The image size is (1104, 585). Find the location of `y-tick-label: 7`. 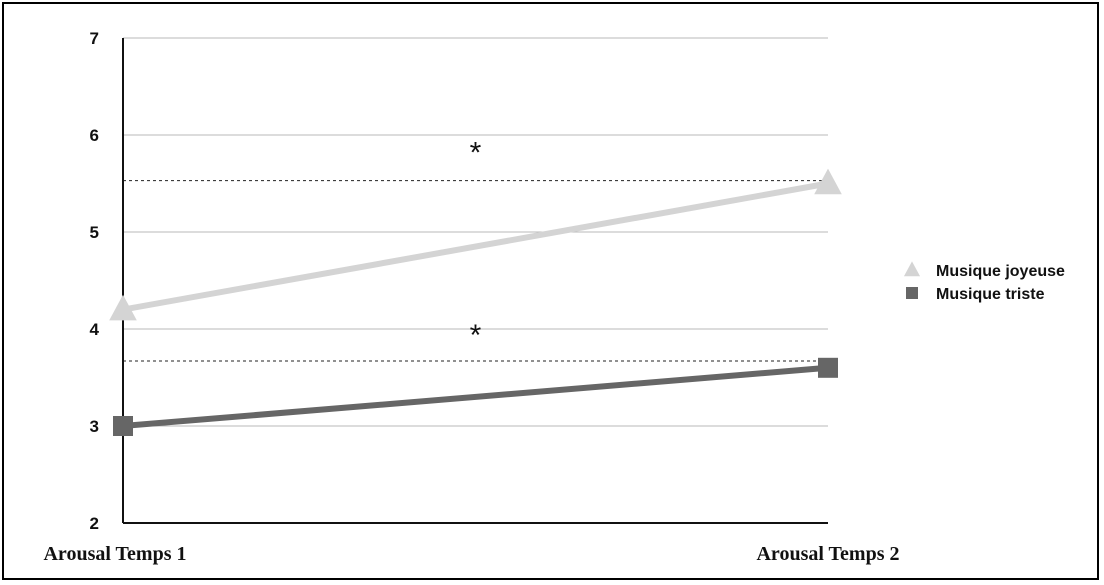

y-tick-label: 7 is located at coordinates (94, 38).